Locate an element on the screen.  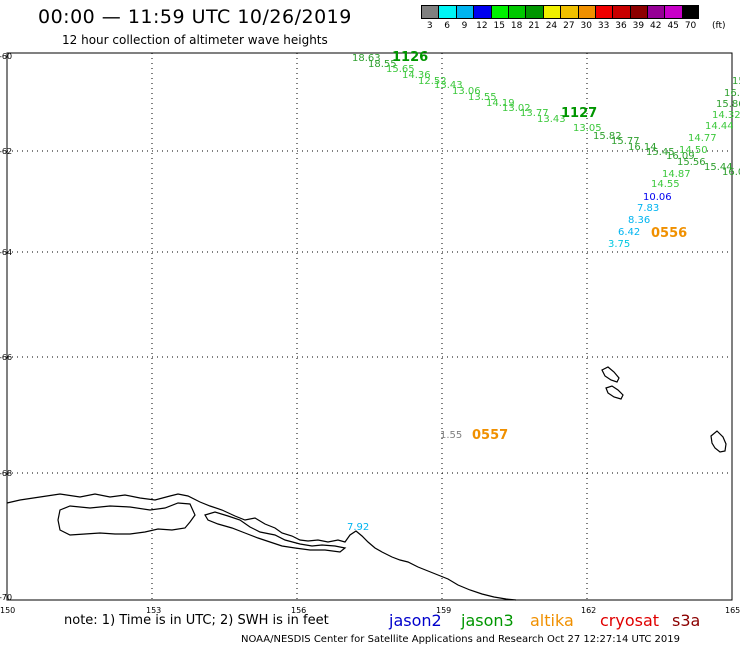
scale-swatch: 6 is located at coordinates (447, 18).